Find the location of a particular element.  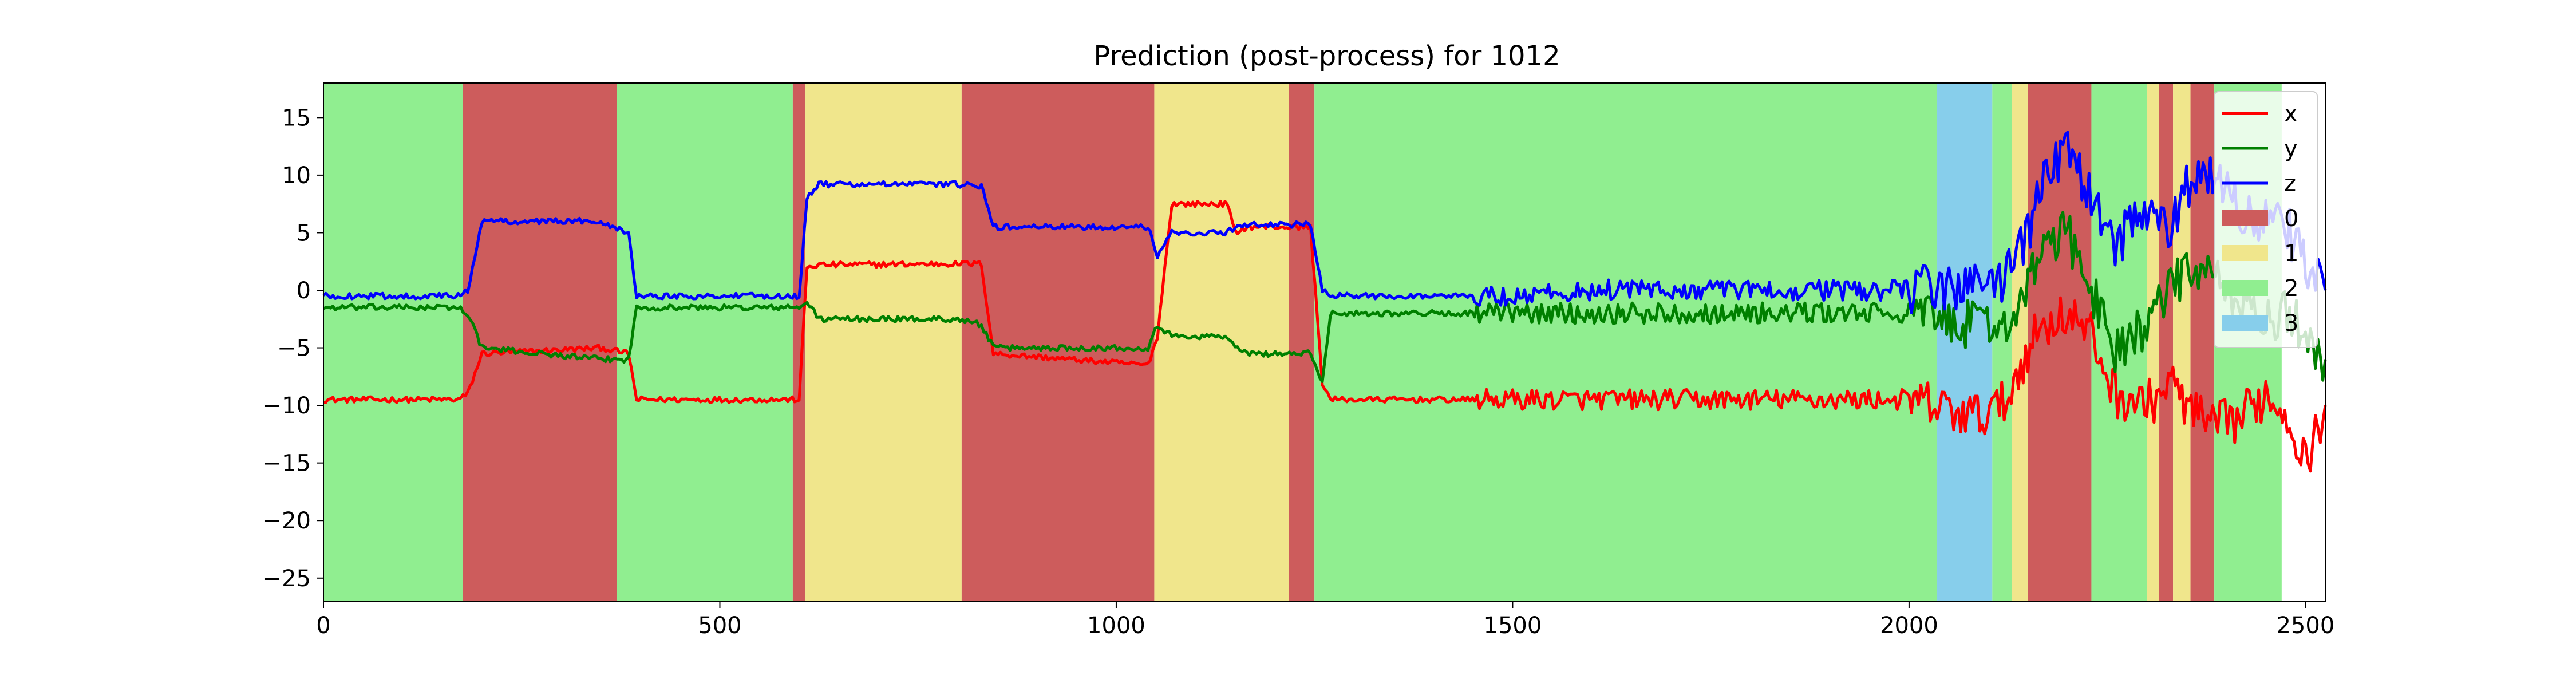

chart-title: Prediction (post-process) for 1012 is located at coordinates (1326, 56).